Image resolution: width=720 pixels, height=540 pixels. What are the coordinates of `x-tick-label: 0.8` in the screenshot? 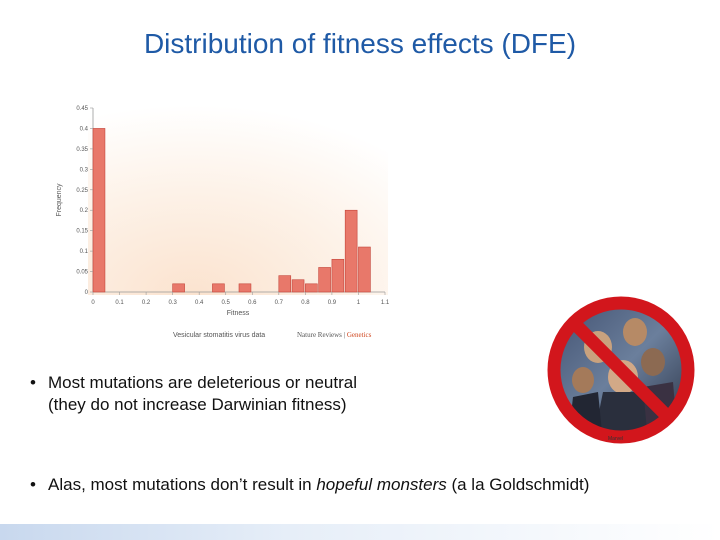 It's located at (305, 303).